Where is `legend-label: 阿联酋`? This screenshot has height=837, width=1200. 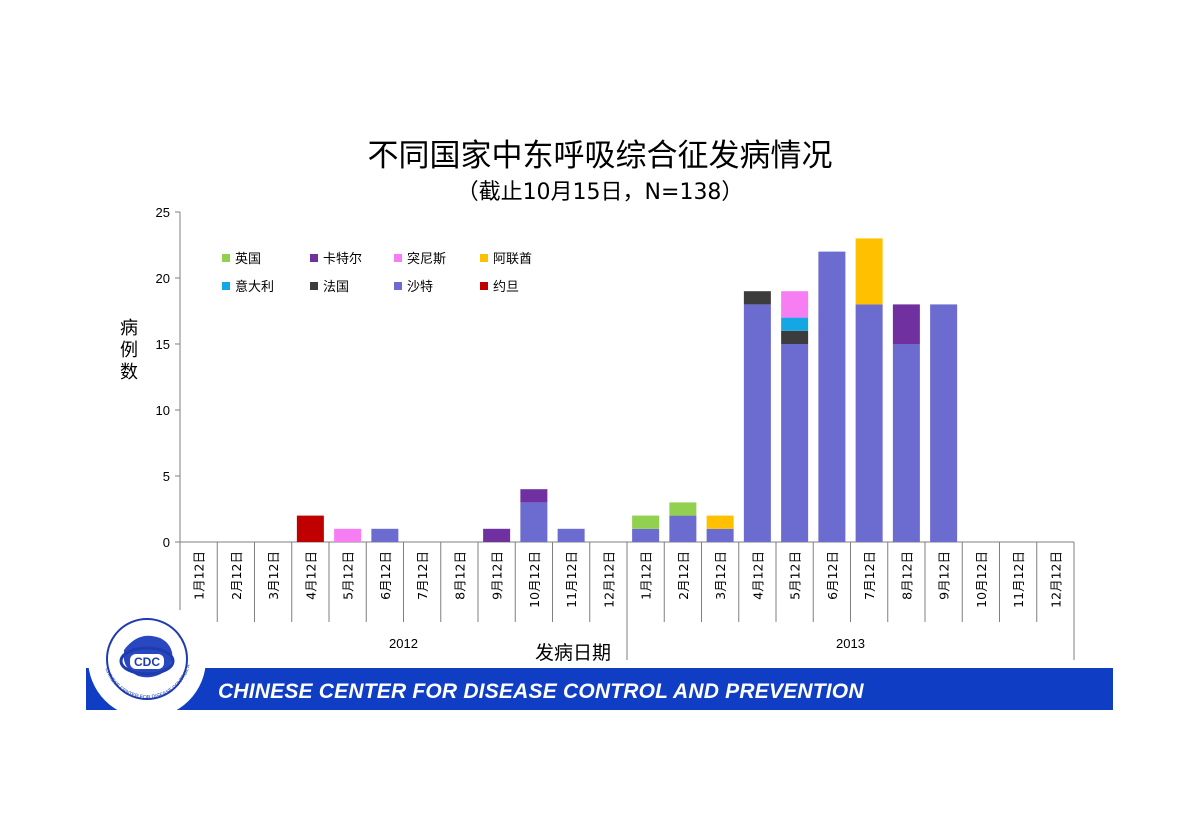 legend-label: 阿联酋 is located at coordinates (512, 259).